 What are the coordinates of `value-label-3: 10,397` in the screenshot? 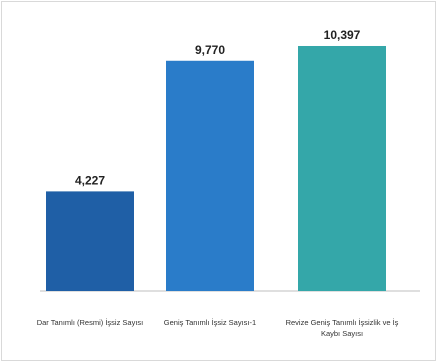 It's located at (342, 35).